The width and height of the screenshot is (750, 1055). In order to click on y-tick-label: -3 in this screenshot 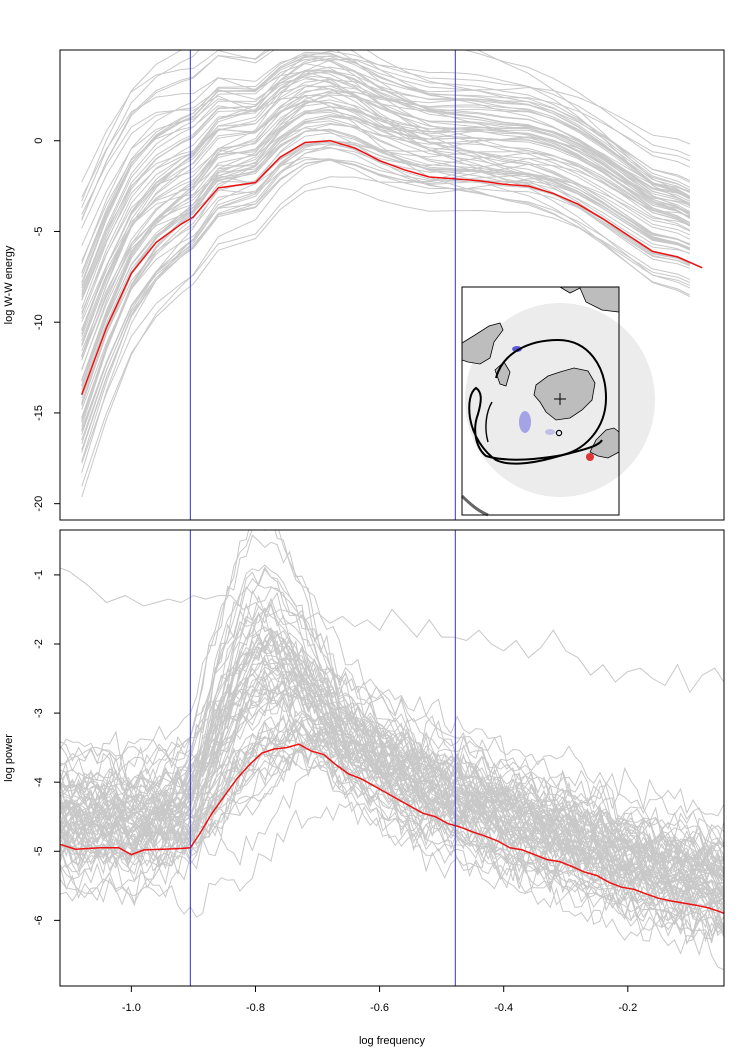, I will do `click(39, 713)`.